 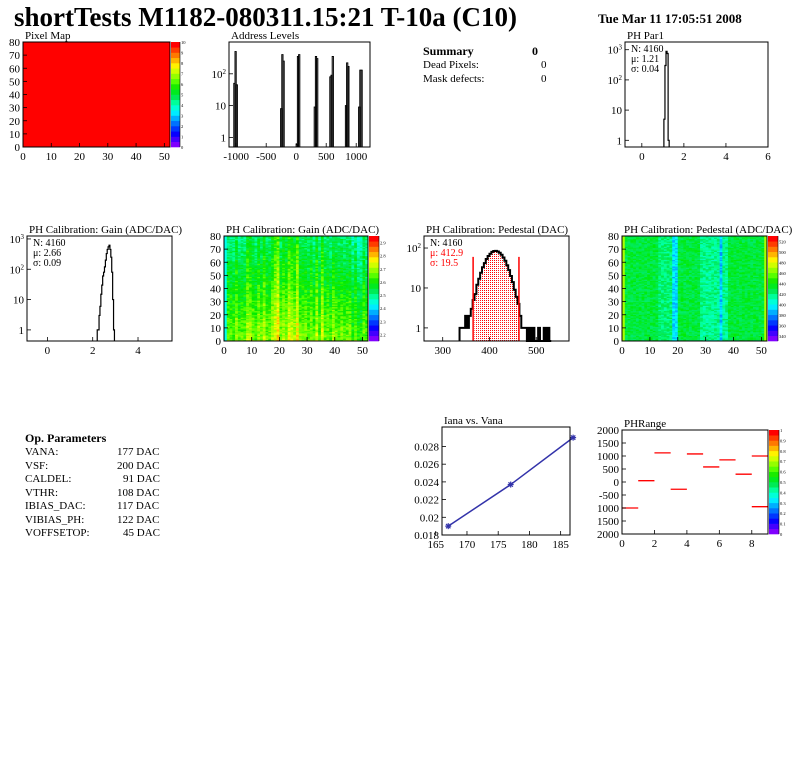 What do you see at coordinates (419, 329) in the screenshot?
I see `y-tick-label: 1` at bounding box center [419, 329].